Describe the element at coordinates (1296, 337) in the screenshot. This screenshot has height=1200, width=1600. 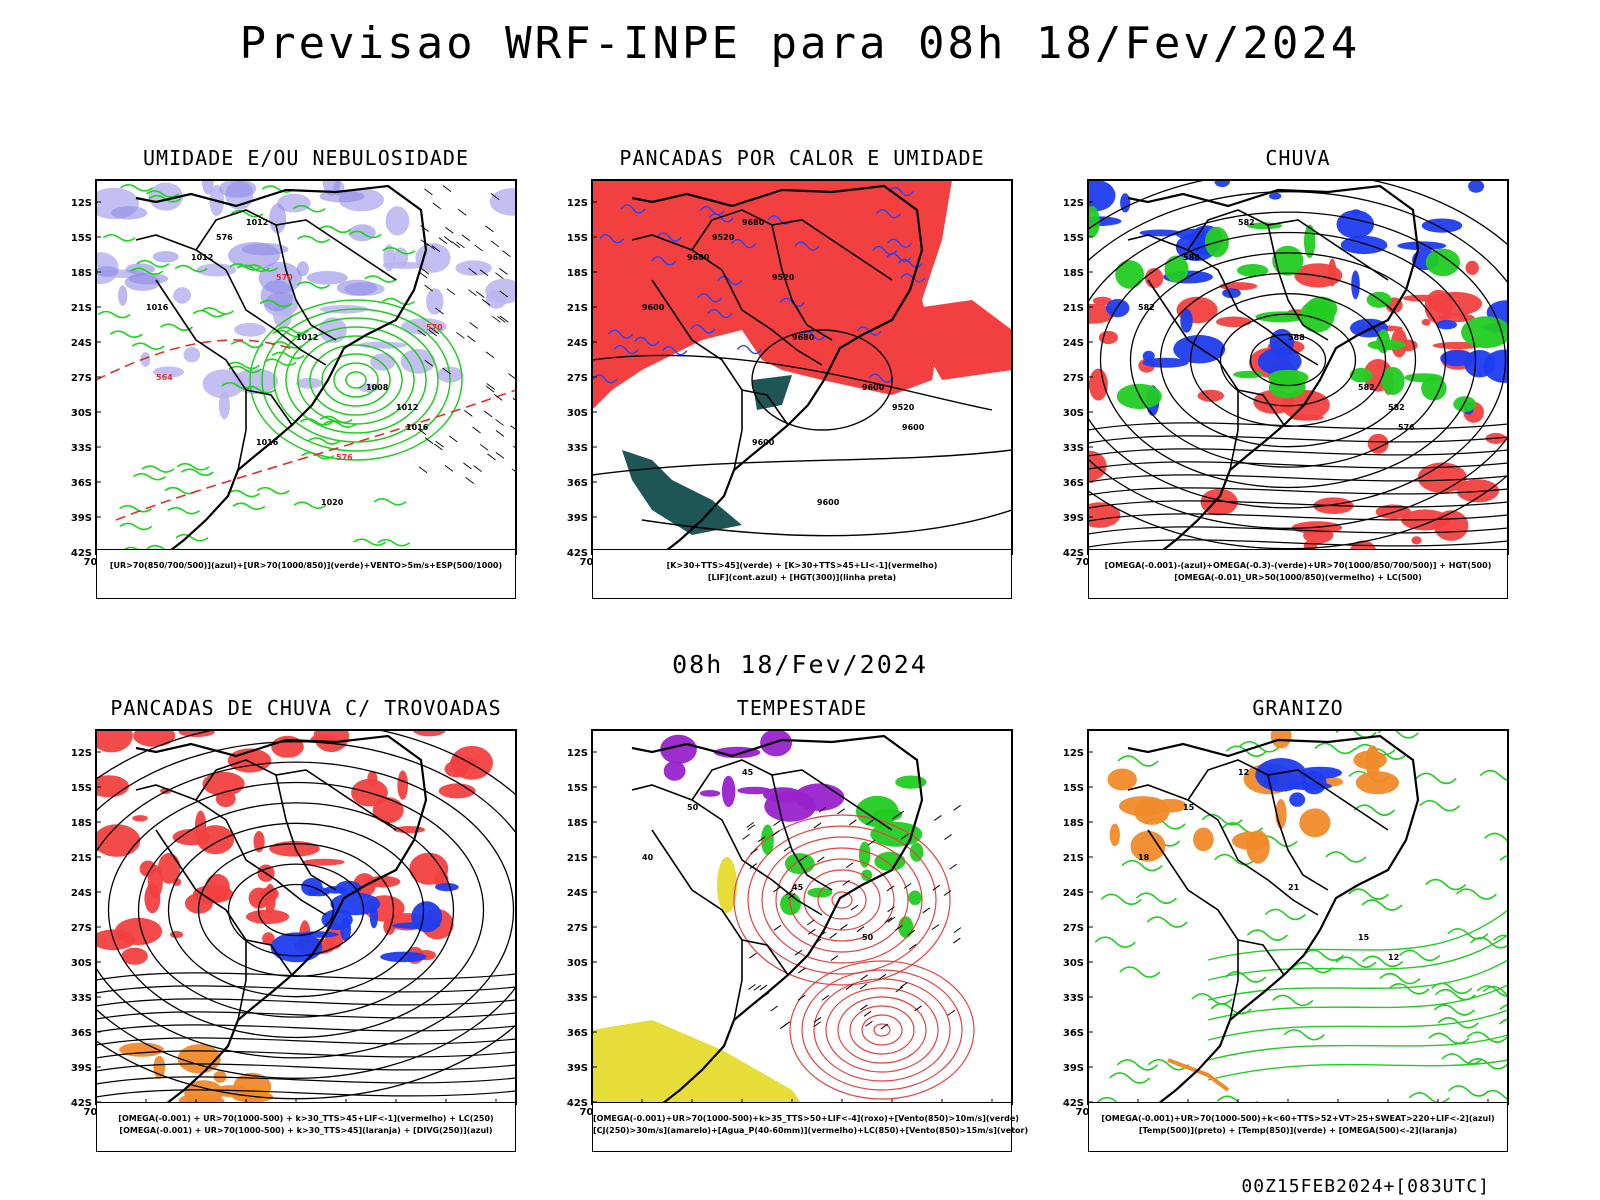
I see `contour-label: 588` at that location.